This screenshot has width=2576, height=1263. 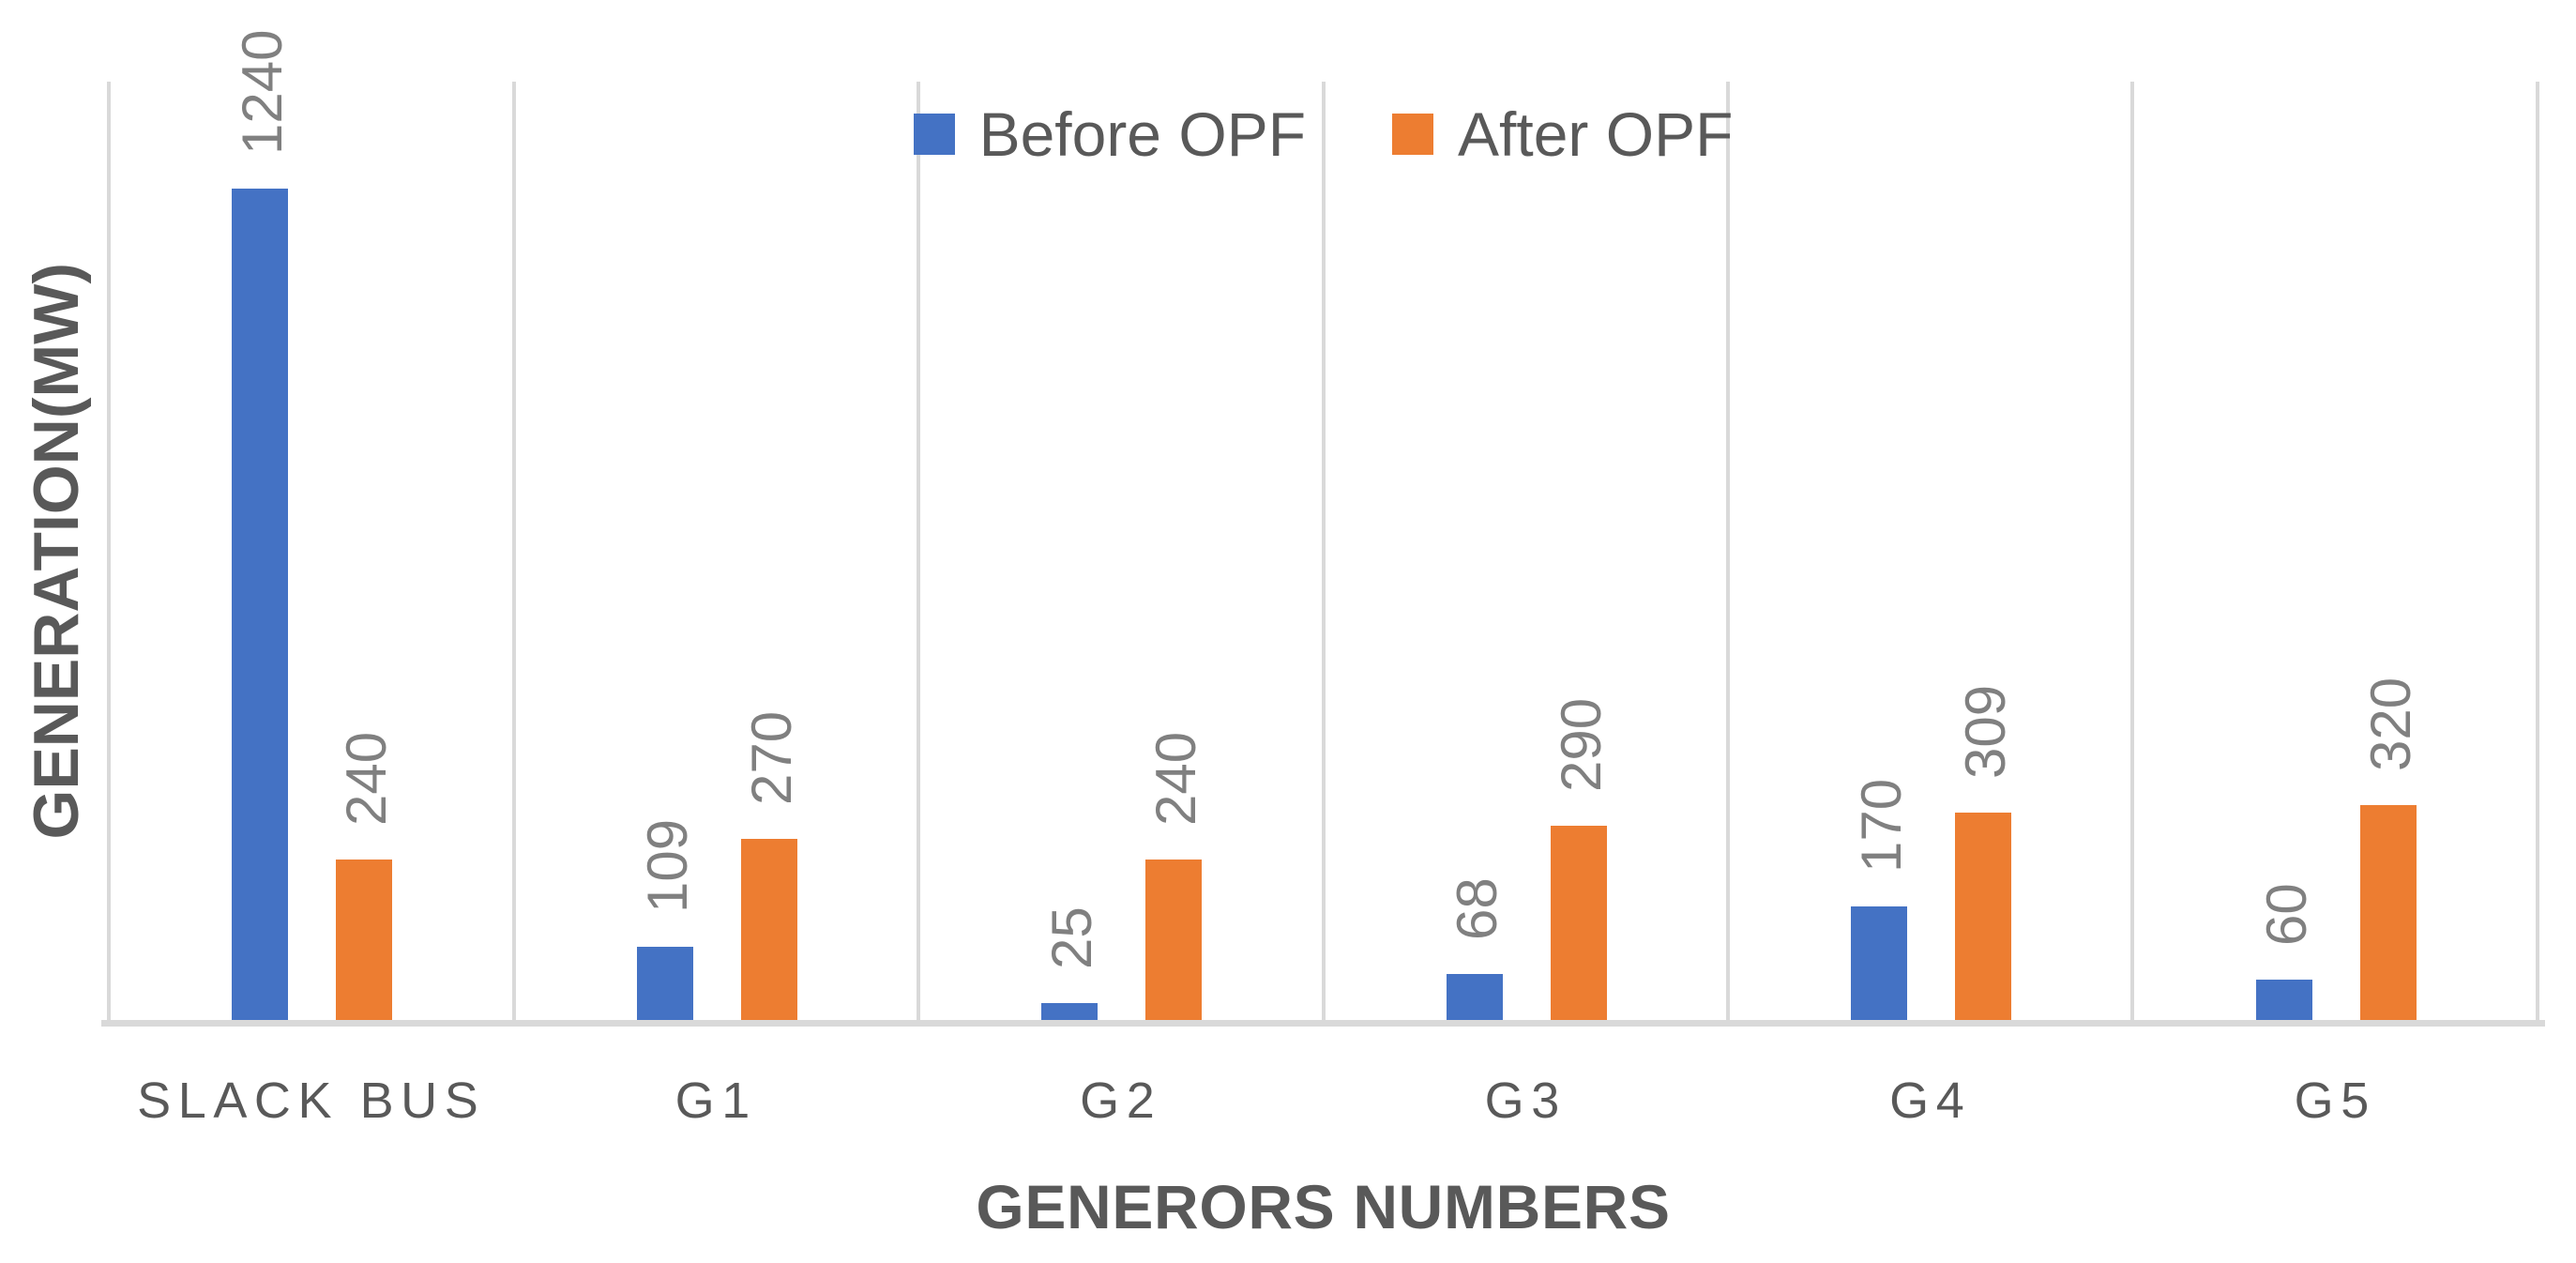 What do you see at coordinates (1142, 134) in the screenshot?
I see `legend-label-before-opf: Before OPF` at bounding box center [1142, 134].